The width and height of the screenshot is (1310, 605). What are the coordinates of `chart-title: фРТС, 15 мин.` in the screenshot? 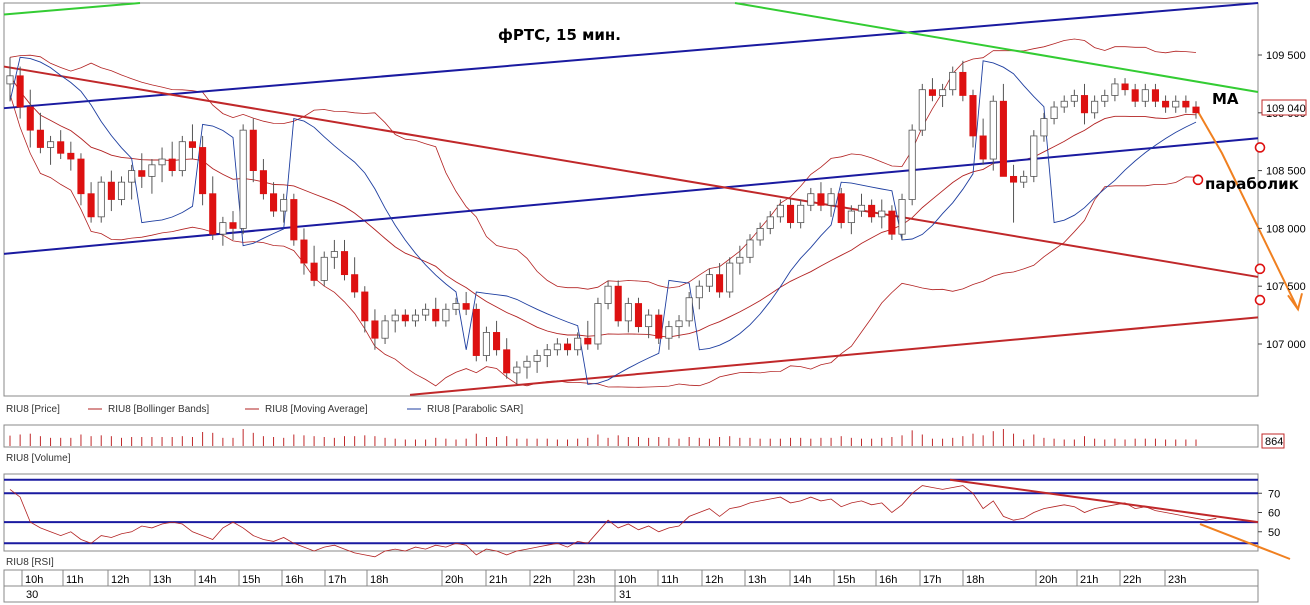 It's located at (559, 35).